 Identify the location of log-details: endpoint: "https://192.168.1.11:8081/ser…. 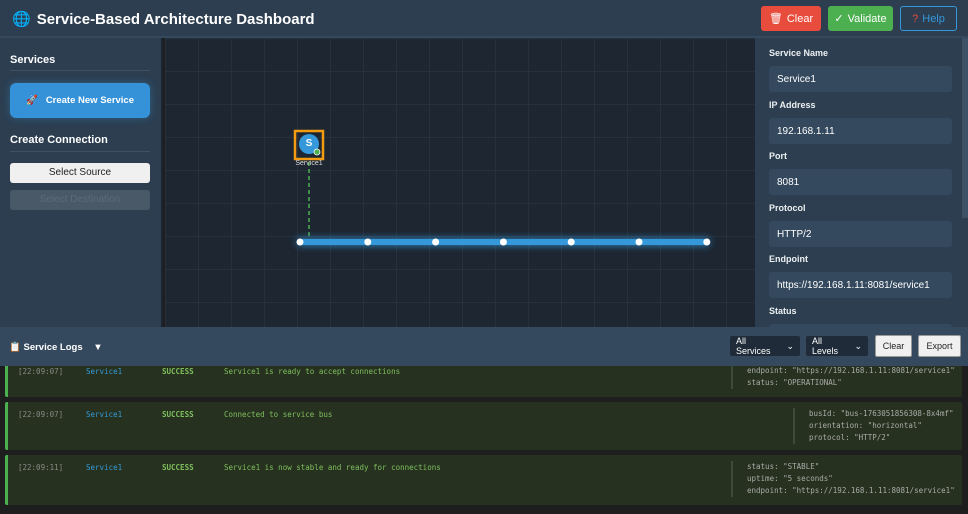
(843, 377).